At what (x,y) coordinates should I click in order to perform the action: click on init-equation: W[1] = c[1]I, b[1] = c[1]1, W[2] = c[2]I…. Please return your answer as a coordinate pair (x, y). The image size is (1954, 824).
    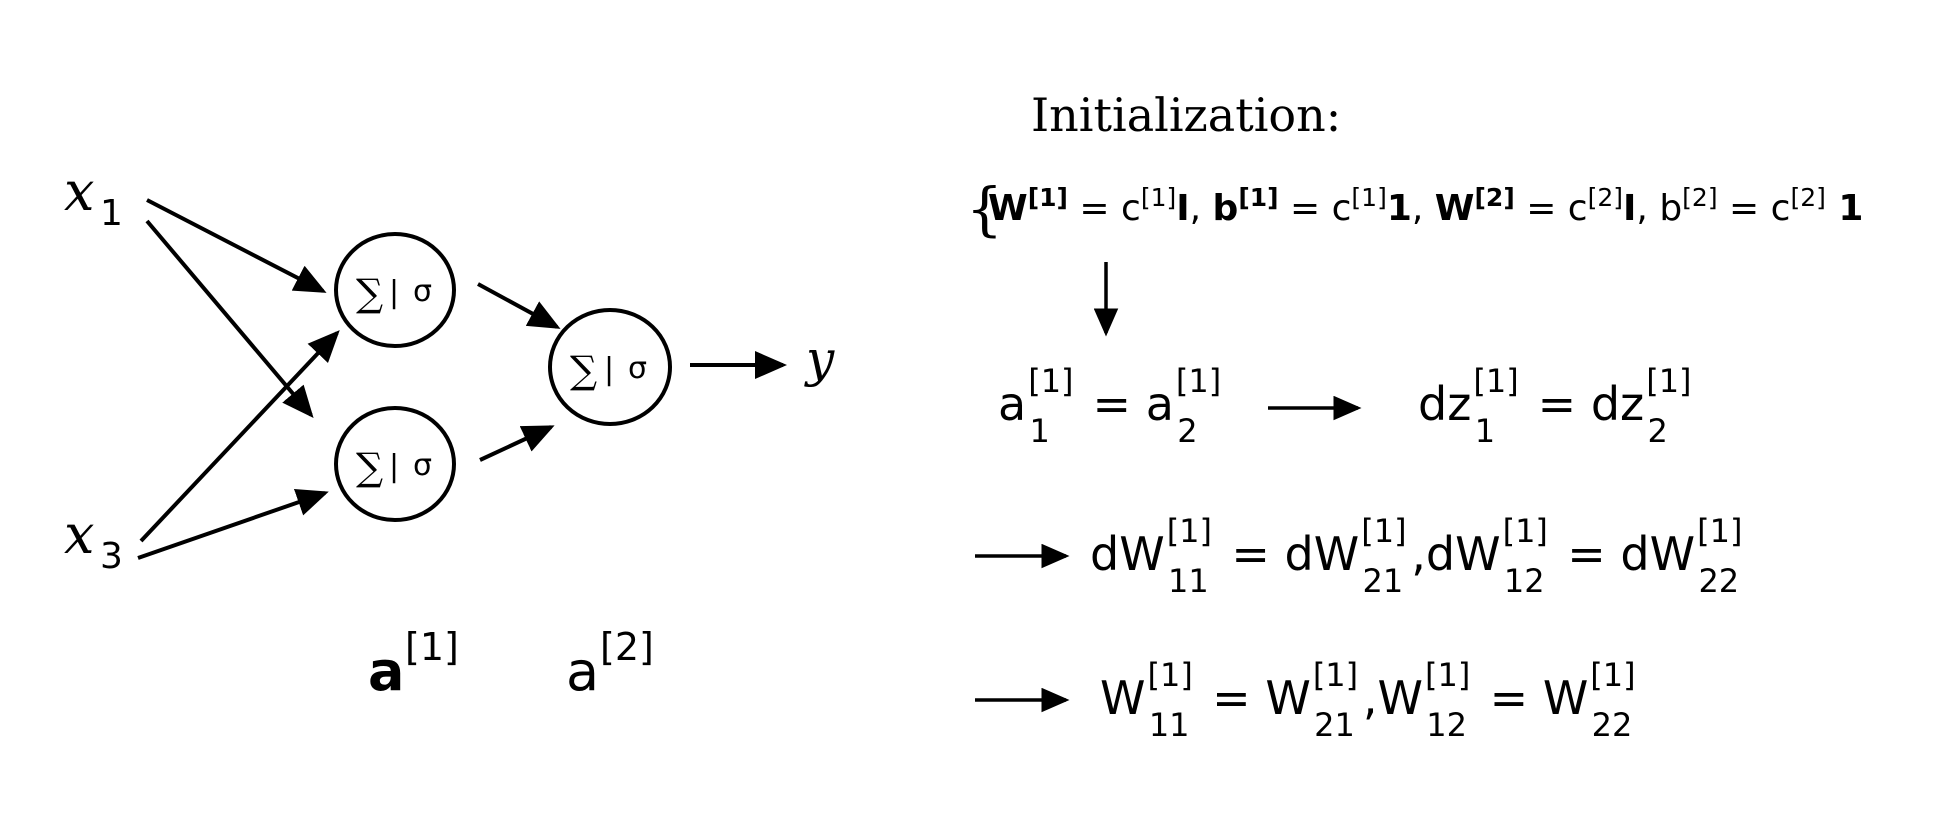
    Looking at the image, I should click on (1425, 206).